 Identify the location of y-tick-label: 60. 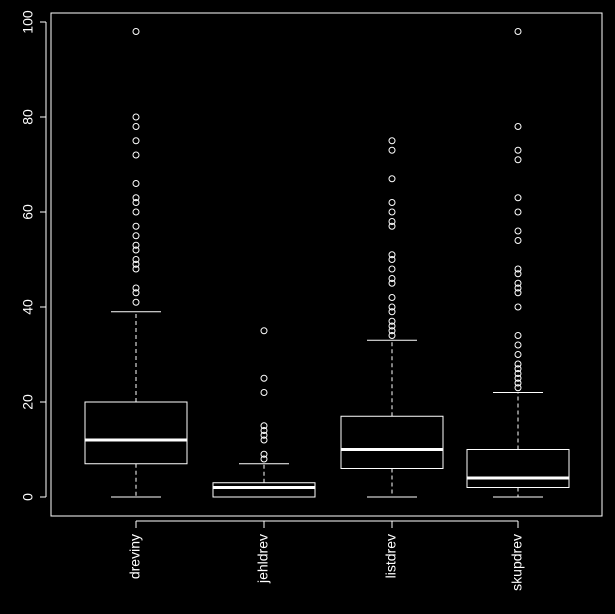
(28, 212).